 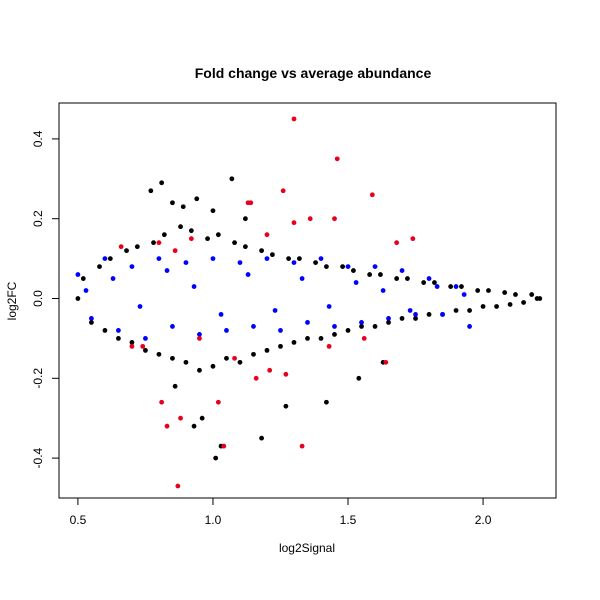 What do you see at coordinates (38, 138) in the screenshot?
I see `y-tick-label: 0.4` at bounding box center [38, 138].